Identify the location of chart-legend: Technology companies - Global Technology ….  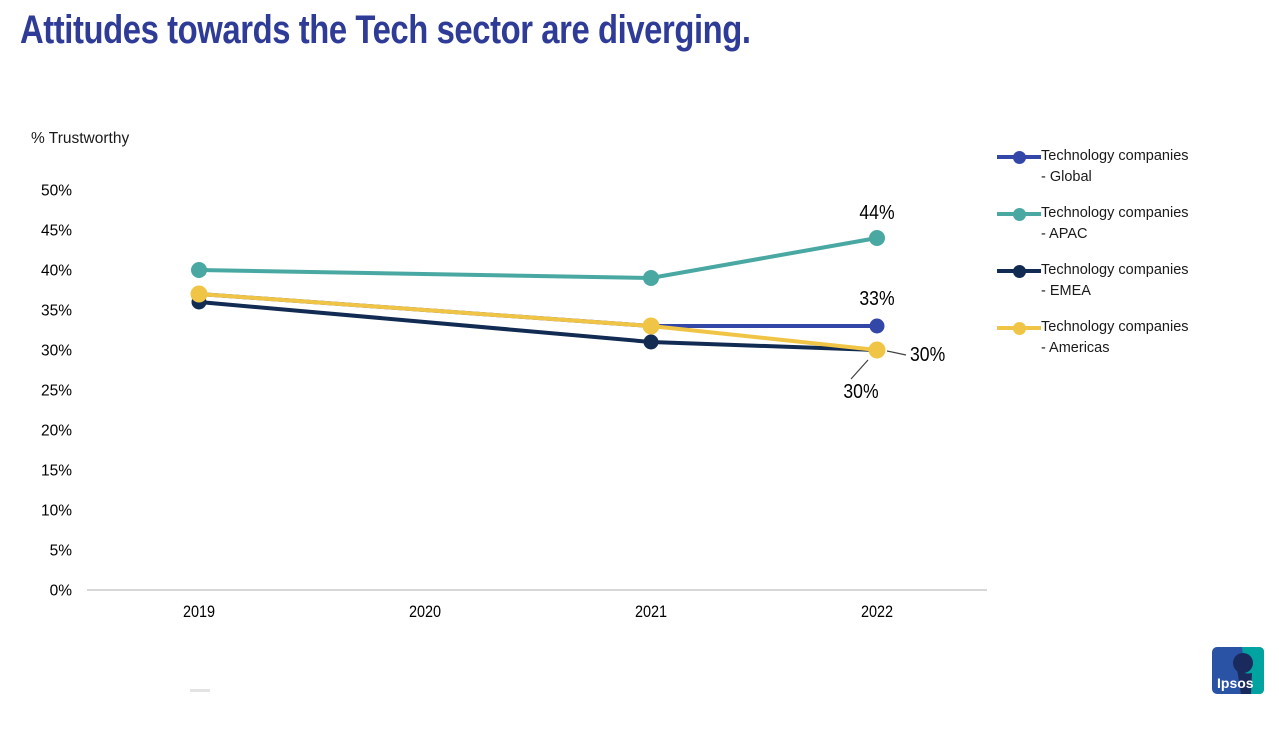
(1094, 252).